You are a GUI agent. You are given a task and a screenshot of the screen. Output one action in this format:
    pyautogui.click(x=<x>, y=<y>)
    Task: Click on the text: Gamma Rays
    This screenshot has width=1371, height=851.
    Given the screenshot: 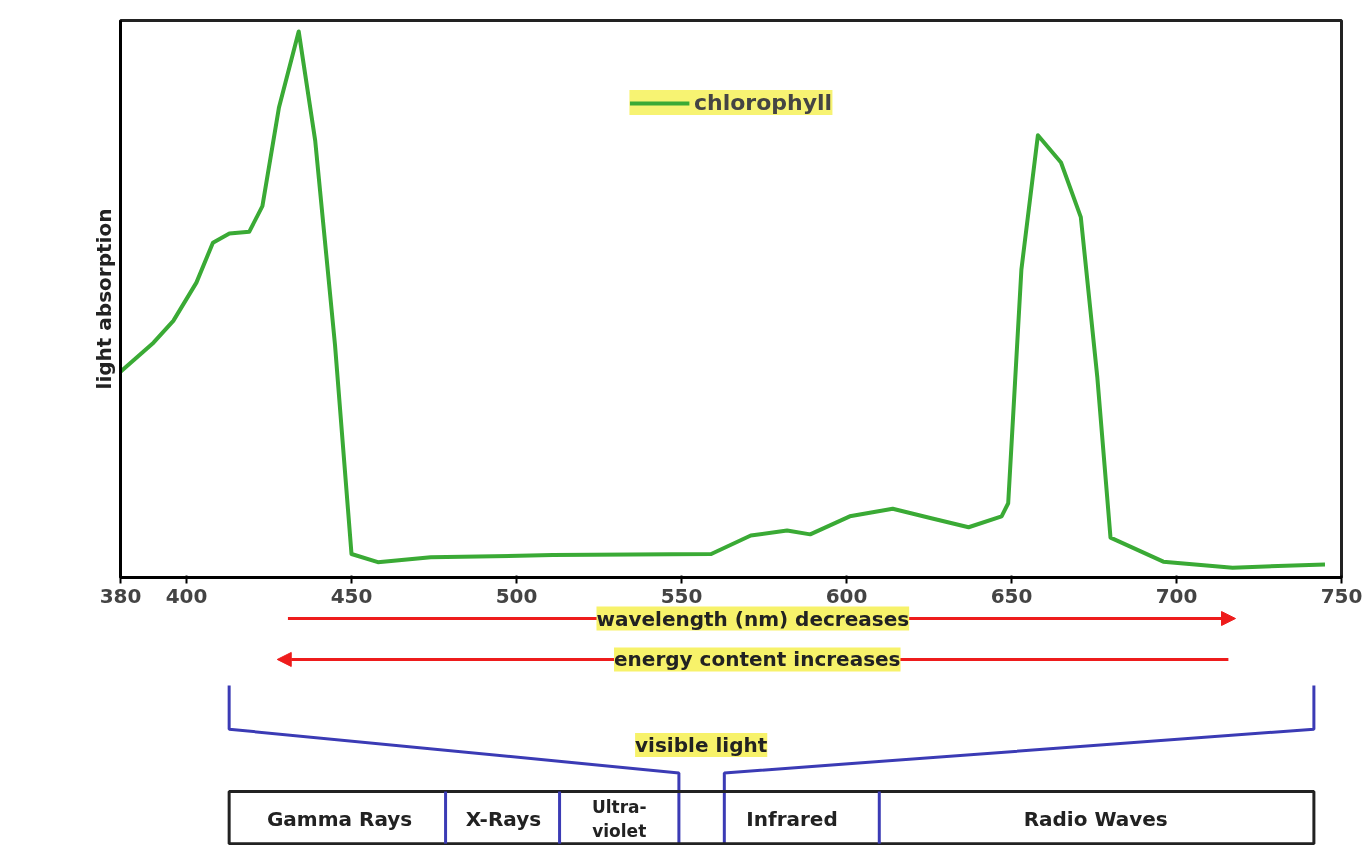 What is the action you would take?
    pyautogui.click(x=339, y=819)
    